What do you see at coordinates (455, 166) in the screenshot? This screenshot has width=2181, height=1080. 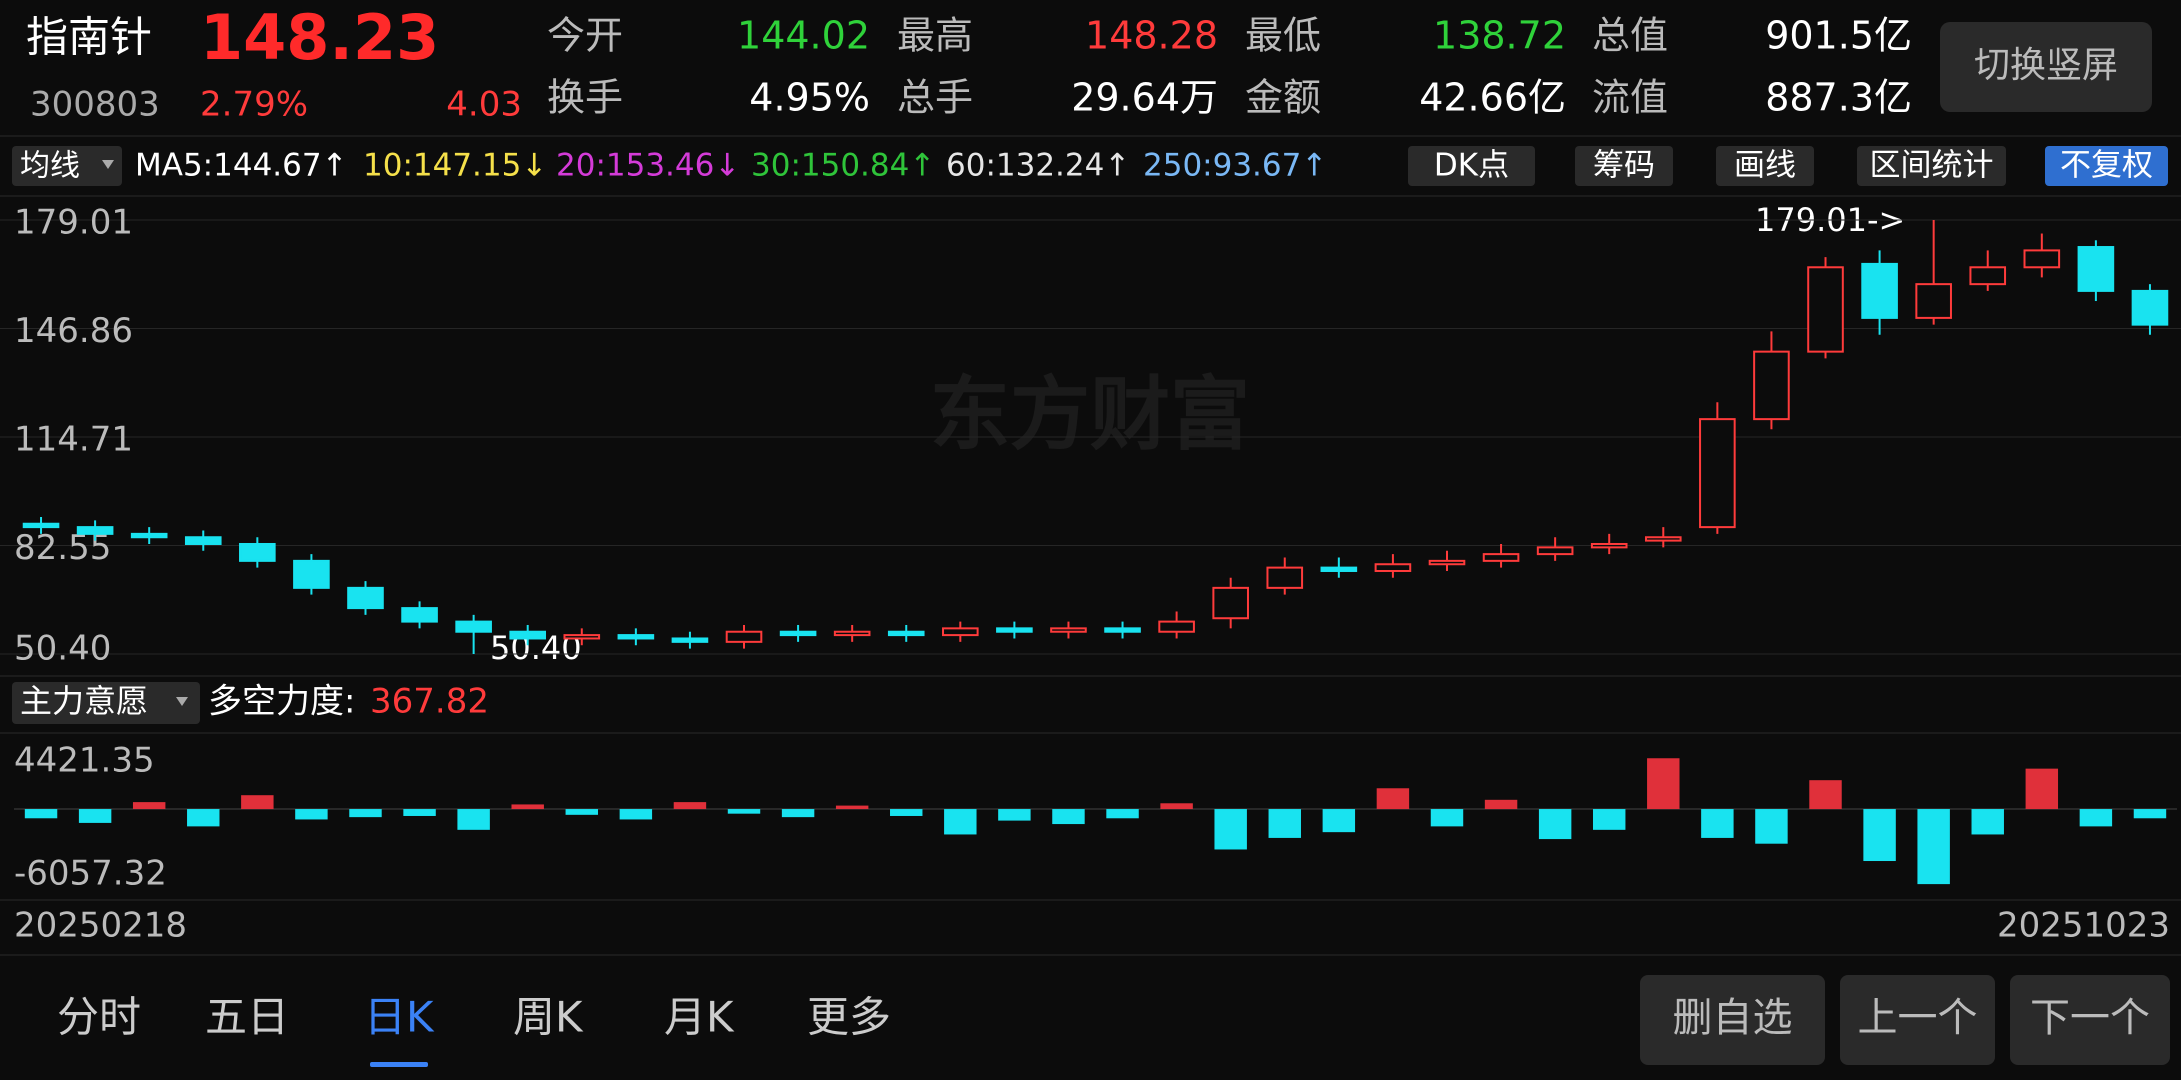 I see `ma-value: 10:147.15↓` at bounding box center [455, 166].